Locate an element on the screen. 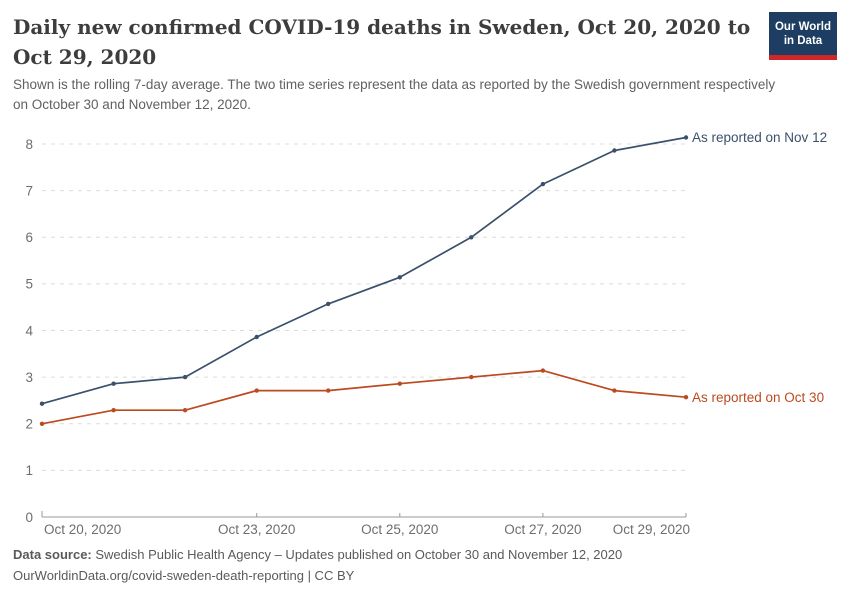  y-tick-label: 8 is located at coordinates (29, 144).